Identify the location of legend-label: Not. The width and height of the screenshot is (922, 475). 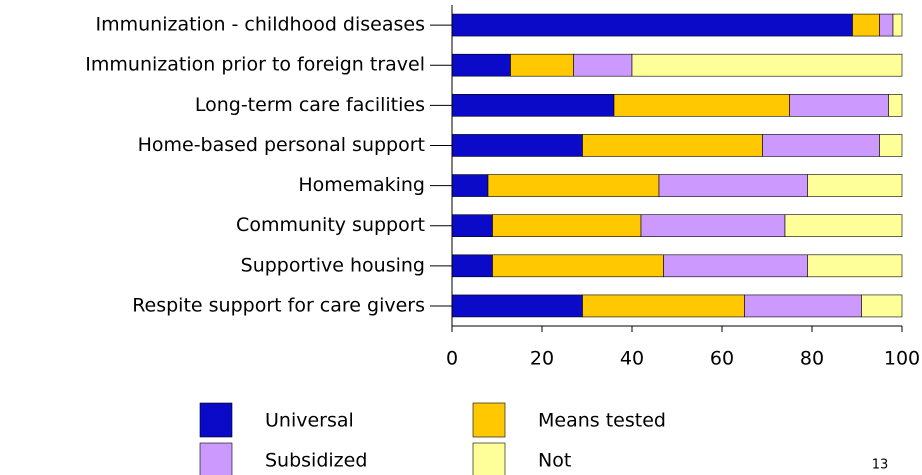
(554, 461).